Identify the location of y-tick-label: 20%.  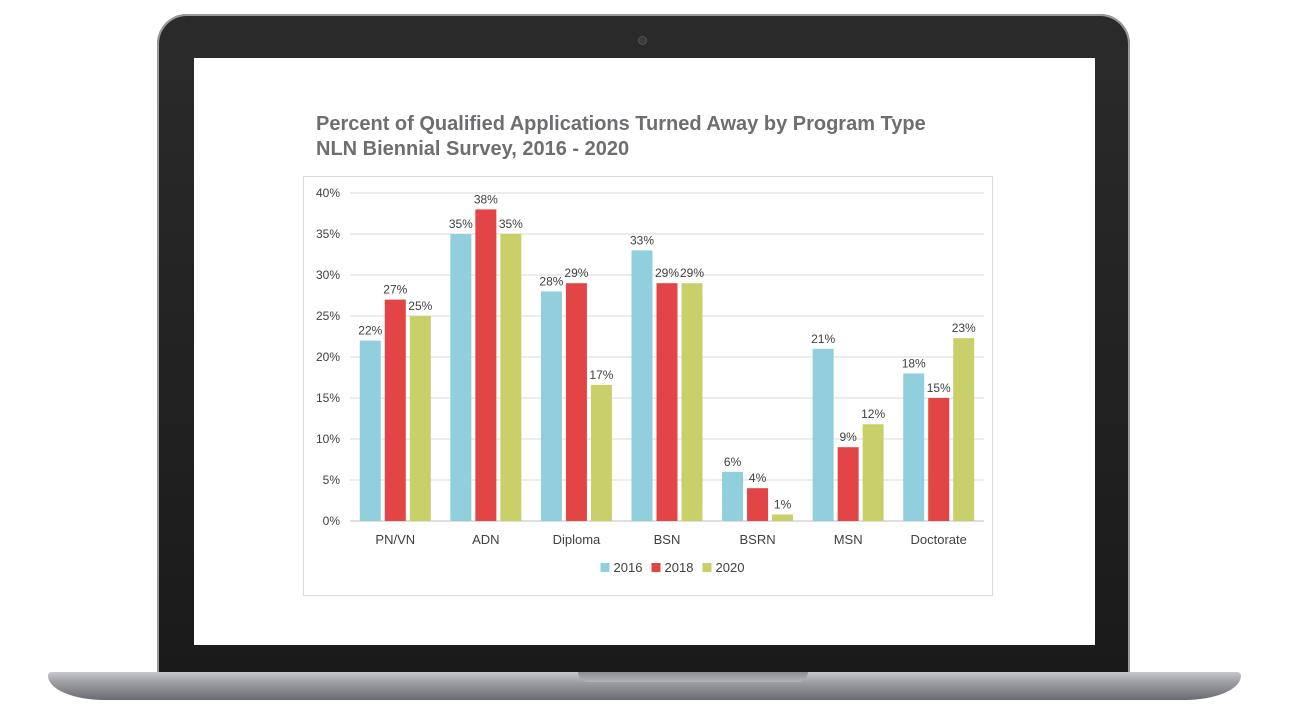
(328, 357).